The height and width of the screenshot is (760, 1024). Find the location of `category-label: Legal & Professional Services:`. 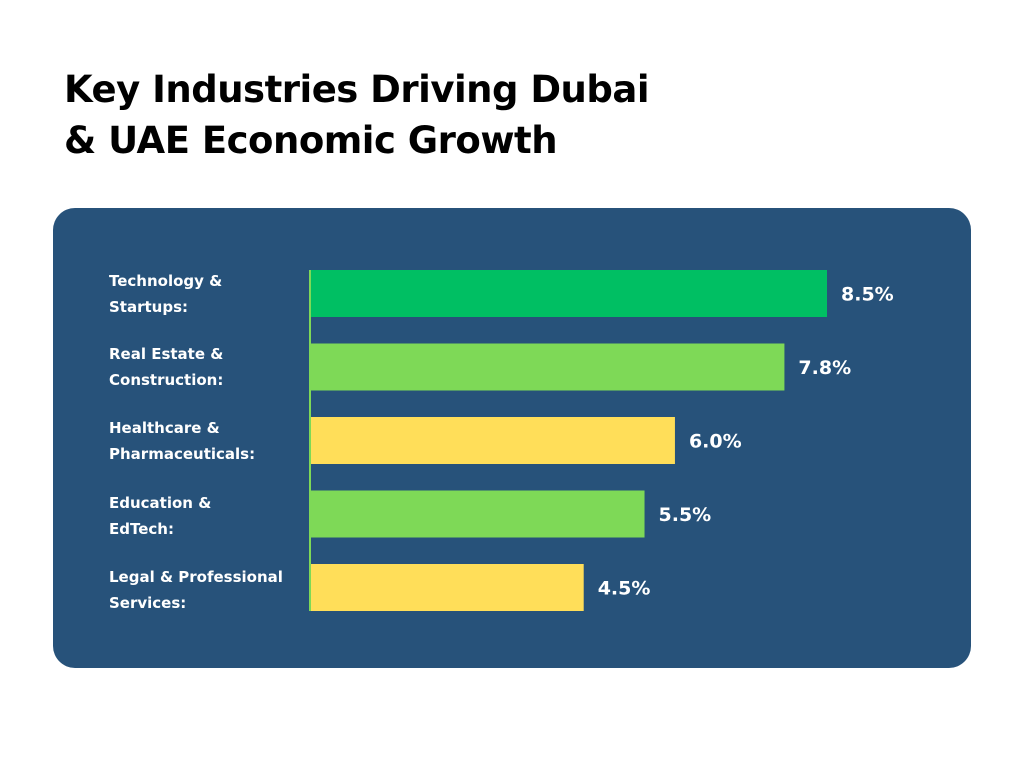

category-label: Legal & Professional Services: is located at coordinates (196, 590).